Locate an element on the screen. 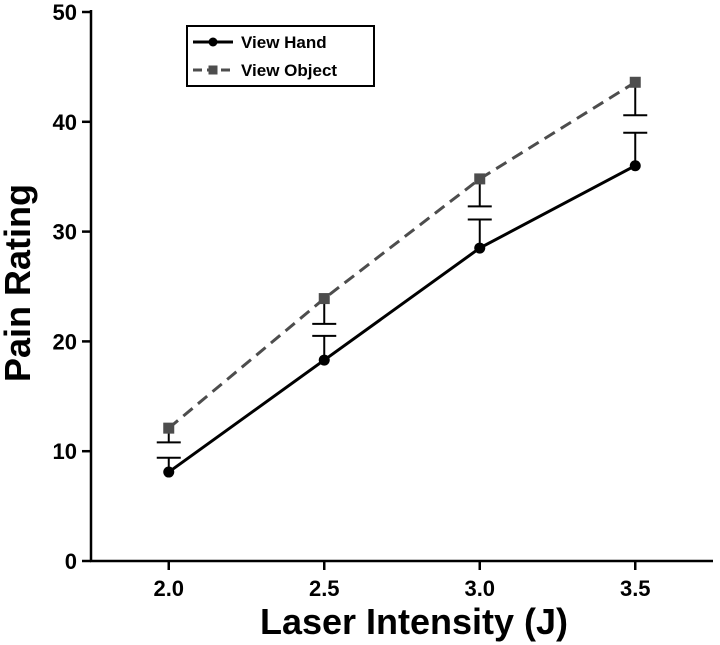  x-tick-label: 3.5 is located at coordinates (635, 588).